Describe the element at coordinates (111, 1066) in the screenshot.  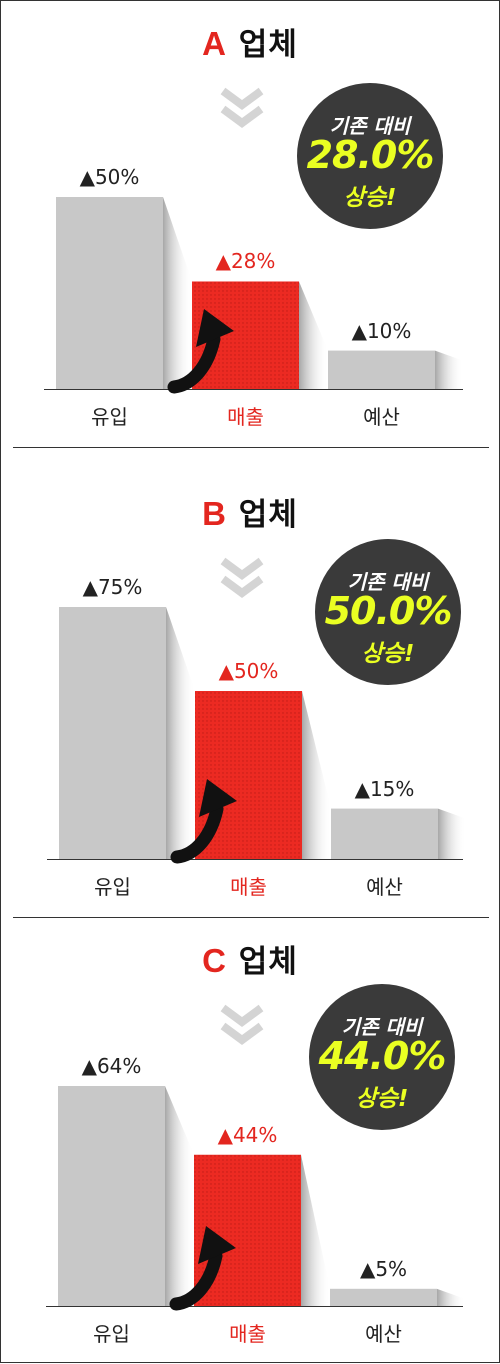
I see `value-label: ▲64%` at that location.